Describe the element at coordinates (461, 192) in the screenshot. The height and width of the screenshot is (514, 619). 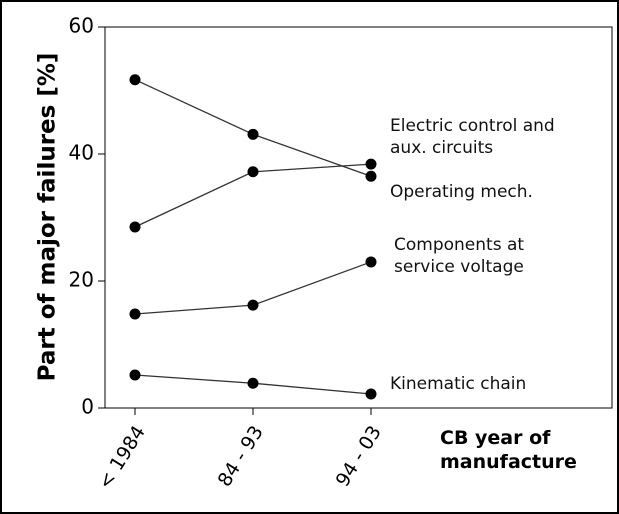
I see `series-label: Operating mech.` at that location.